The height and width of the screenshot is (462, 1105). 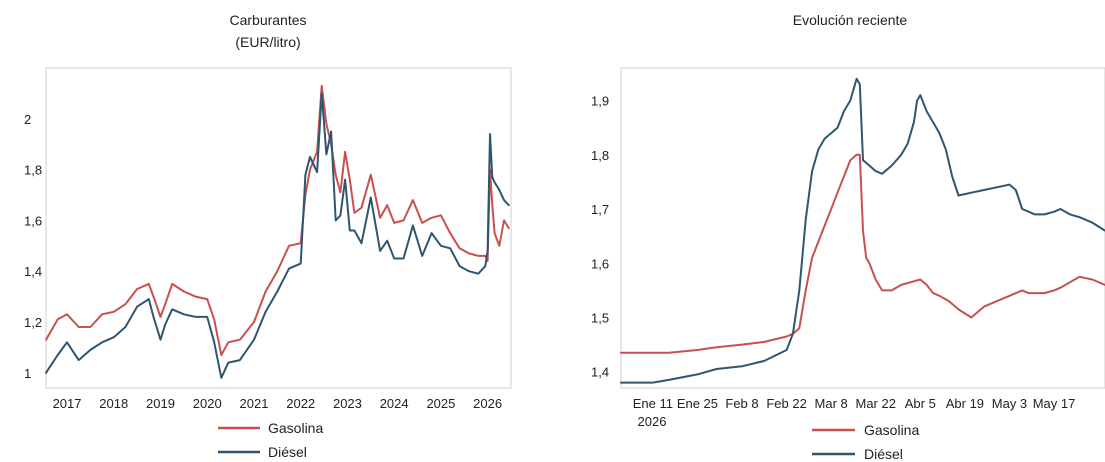 I want to click on y-tick-label: 1,9, so click(x=600, y=101).